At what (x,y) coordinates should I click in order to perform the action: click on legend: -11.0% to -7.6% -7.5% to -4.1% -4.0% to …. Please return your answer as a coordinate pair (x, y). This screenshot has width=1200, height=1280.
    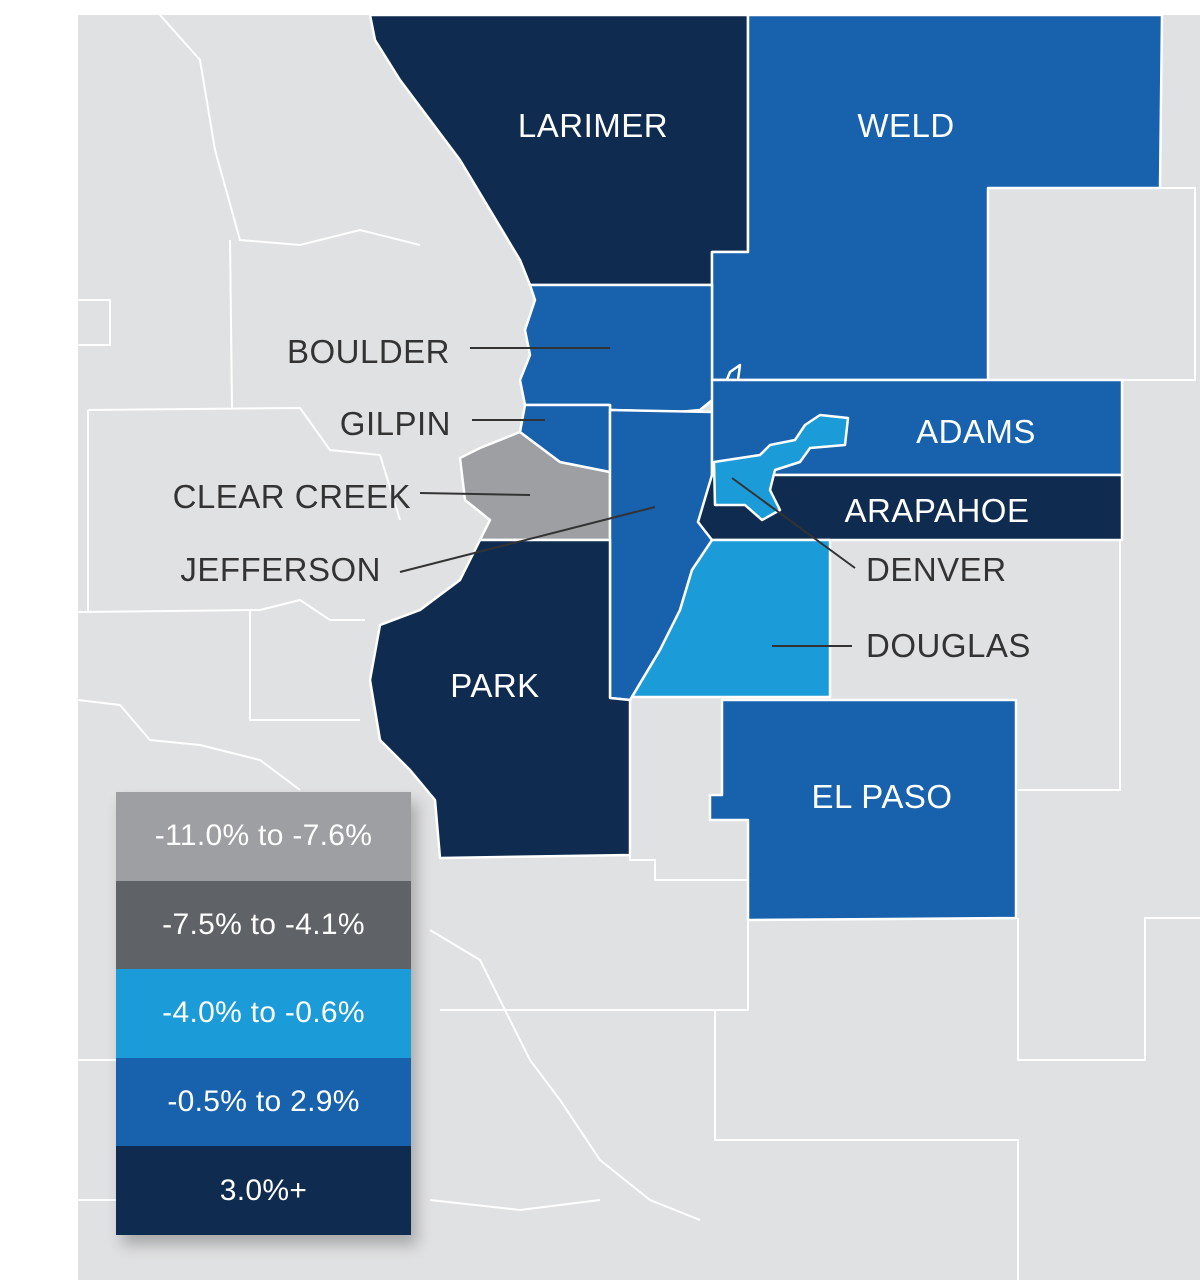
    Looking at the image, I should click on (263, 1013).